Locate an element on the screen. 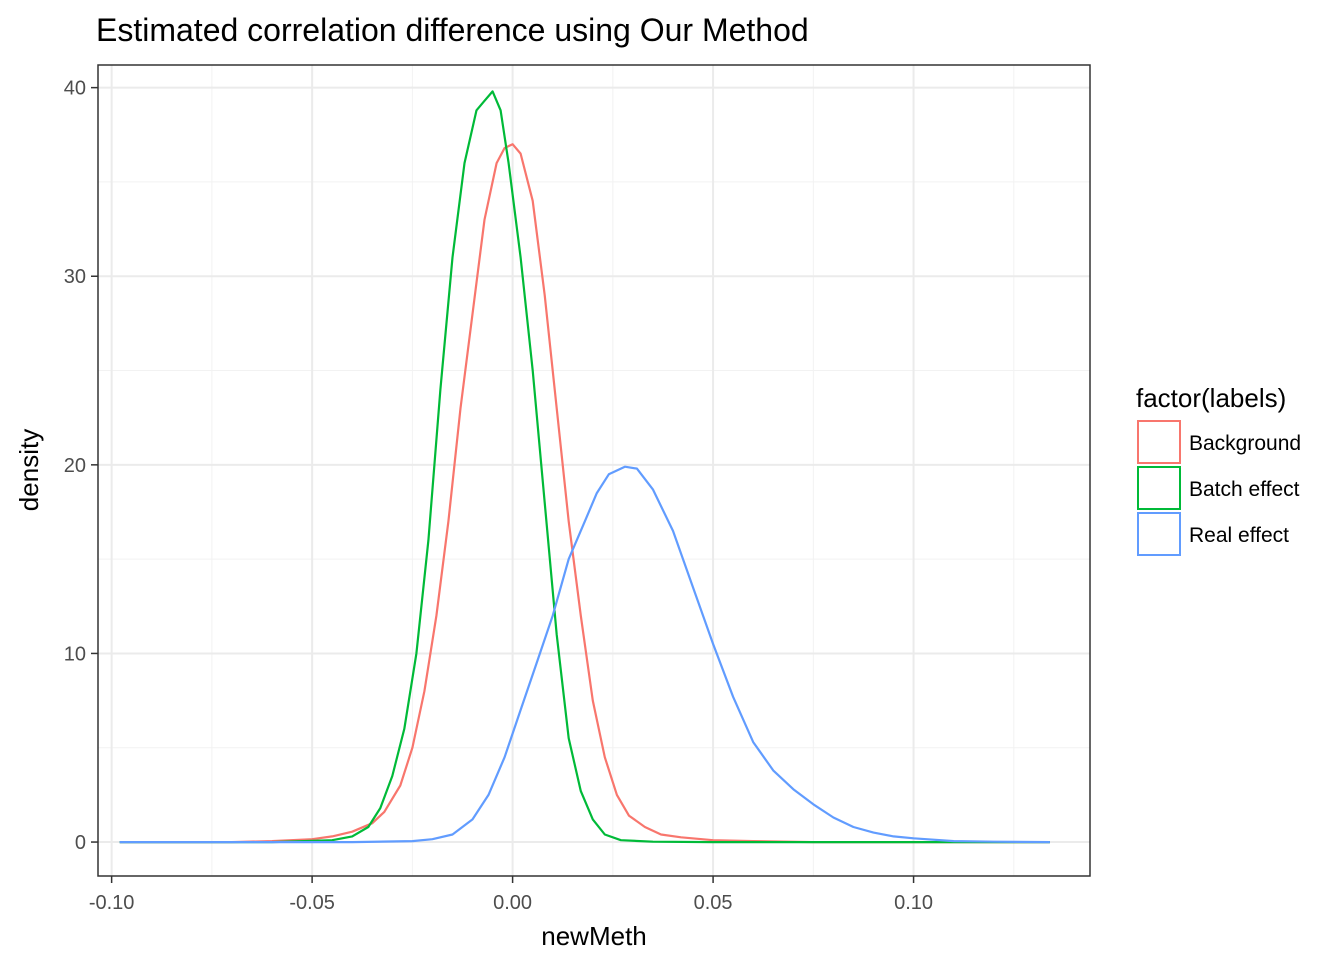 This screenshot has width=1344, height=960. x-axis: -0.10 -0.05 0.00 0.05 0.10 is located at coordinates (511, 895).